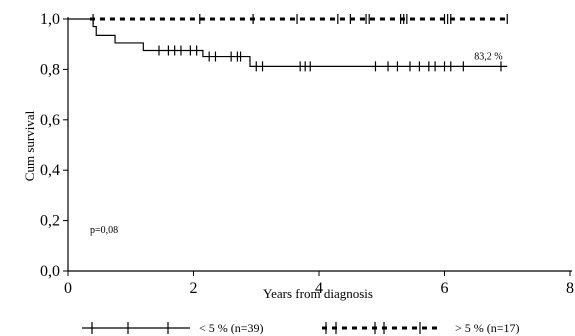  I want to click on y-tick-label: 0,6, so click(50, 120).